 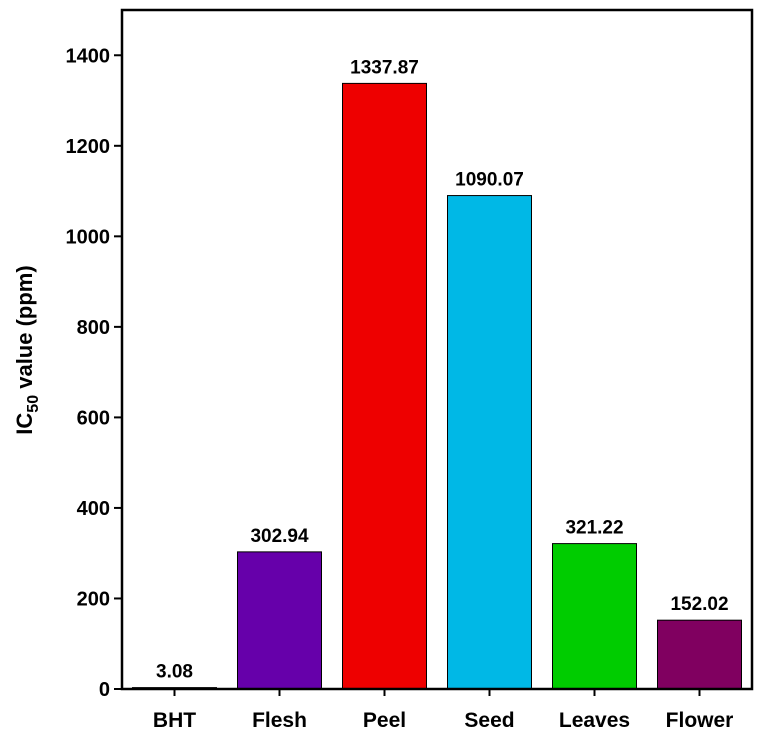 What do you see at coordinates (700, 720) in the screenshot?
I see `x-tick-label: Flower` at bounding box center [700, 720].